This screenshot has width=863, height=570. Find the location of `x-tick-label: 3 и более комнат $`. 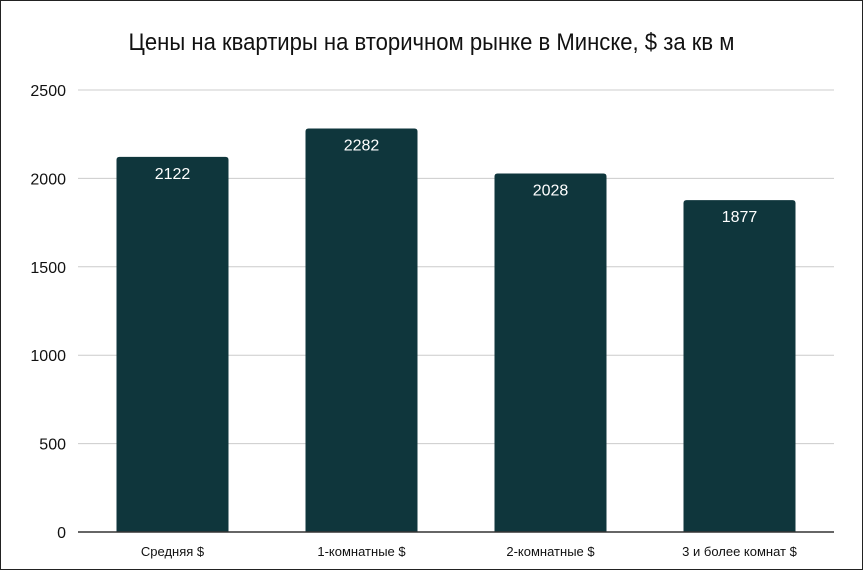

x-tick-label: 3 и более комнат $ is located at coordinates (739, 551).